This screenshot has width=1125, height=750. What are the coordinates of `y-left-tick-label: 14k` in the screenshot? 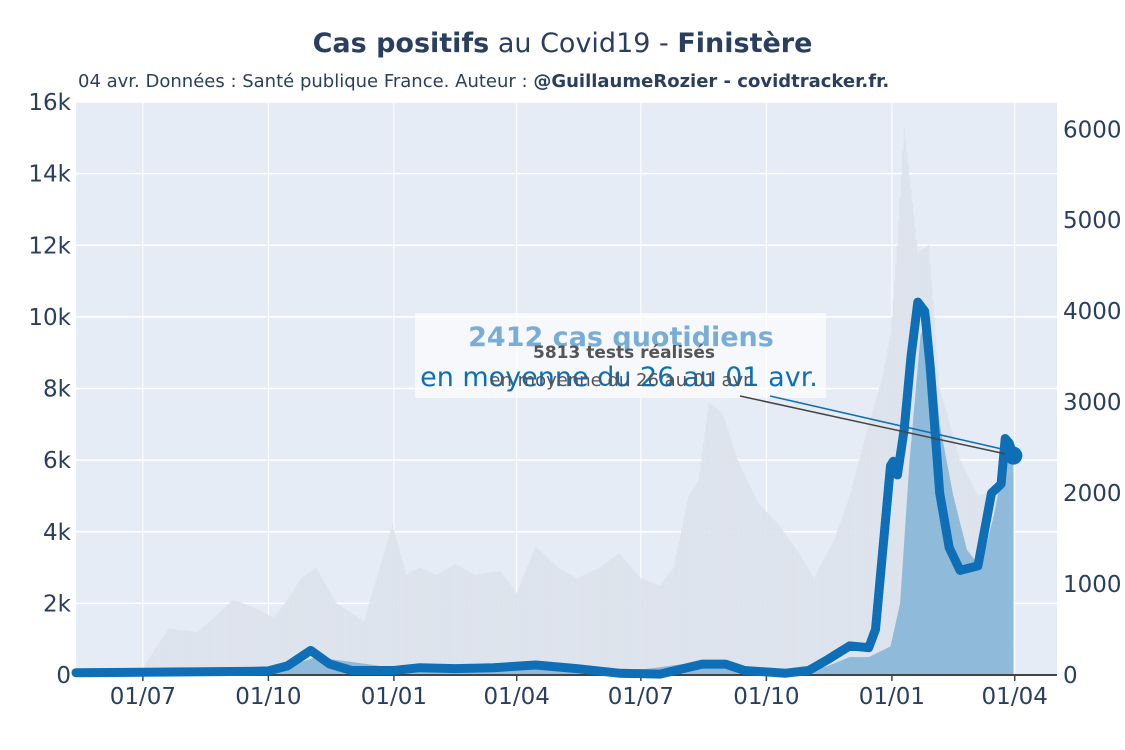 It's located at (49, 175).